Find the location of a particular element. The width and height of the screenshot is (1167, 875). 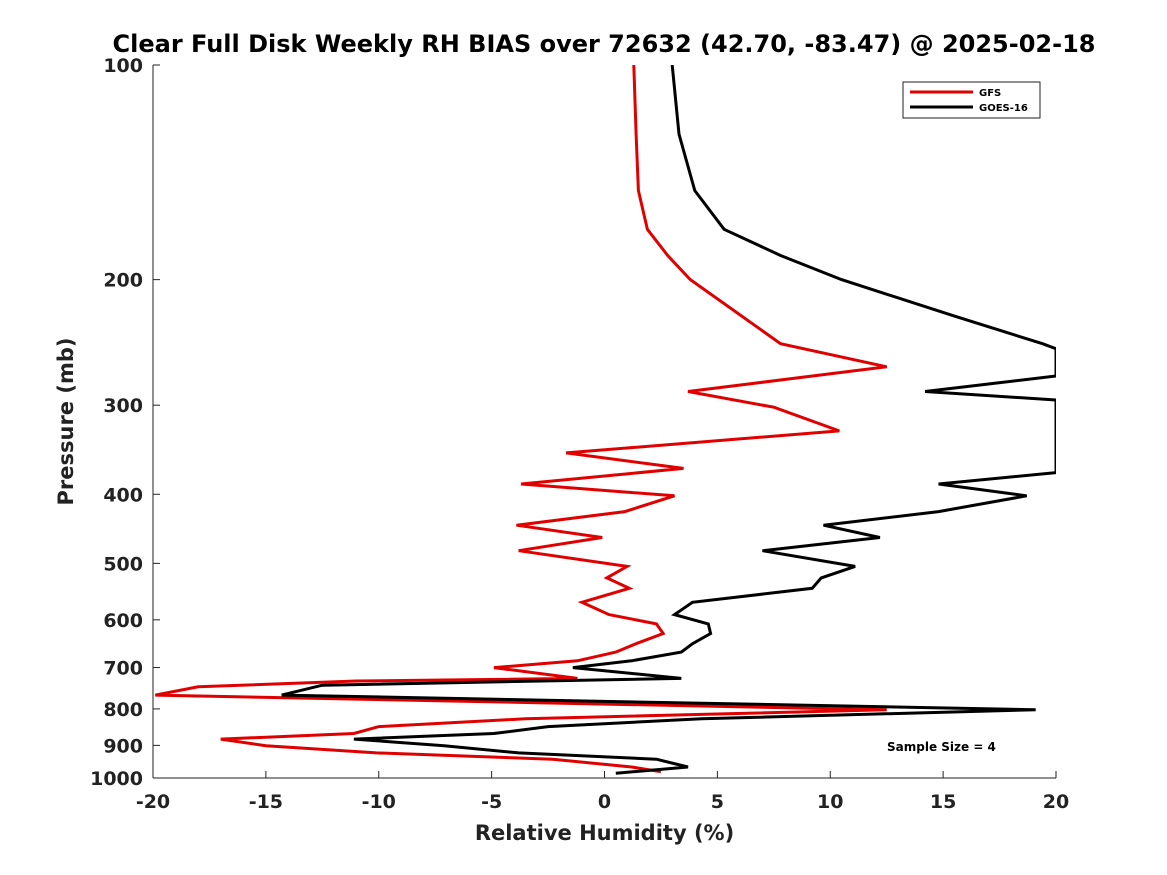

y-tick-label: 200 is located at coordinates (123, 281).